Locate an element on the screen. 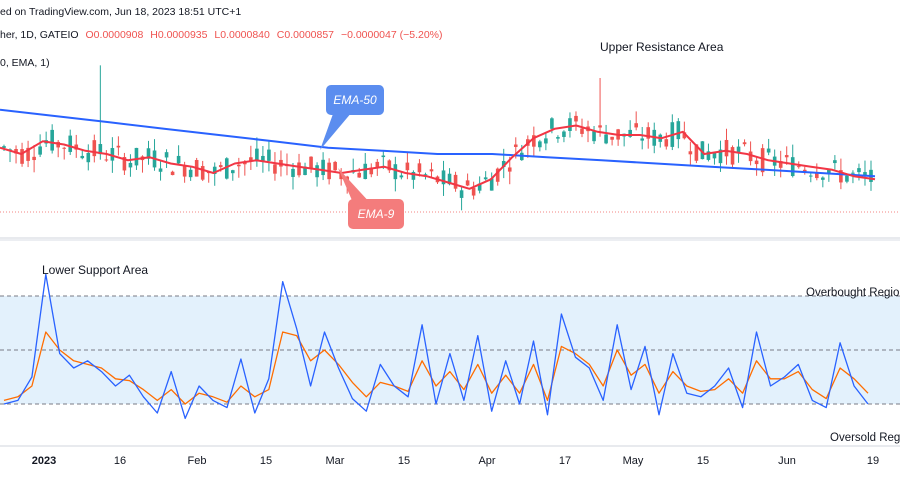  stoch-d-line is located at coordinates (436, 368).